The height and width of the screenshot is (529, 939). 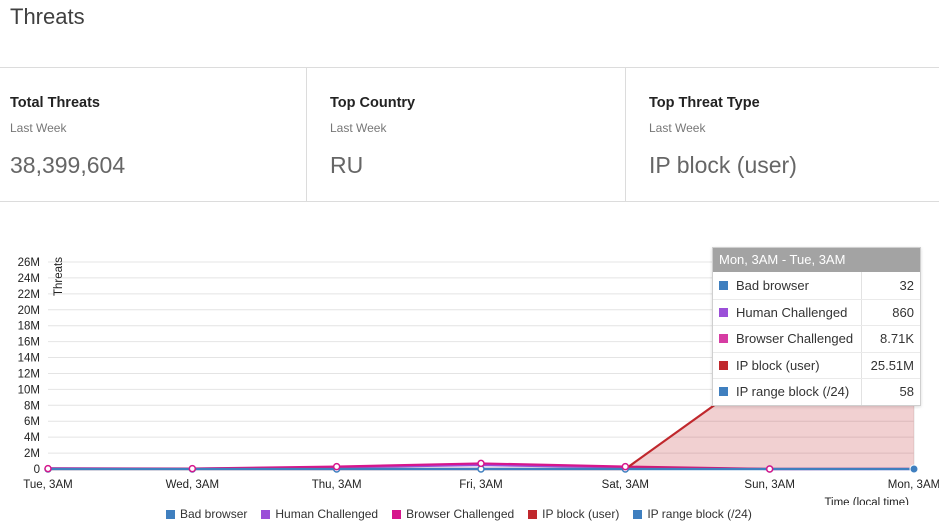 What do you see at coordinates (699, 514) in the screenshot?
I see `legend-label: IP range block (/24)` at bounding box center [699, 514].